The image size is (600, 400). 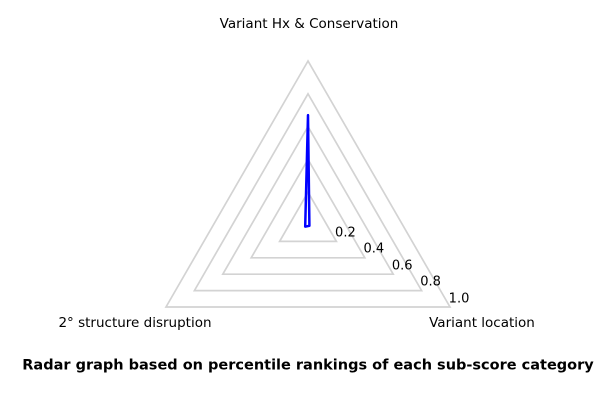 I want to click on axis-label-variant-hx-conservation: Variant Hx & Conservation, so click(x=309, y=24).